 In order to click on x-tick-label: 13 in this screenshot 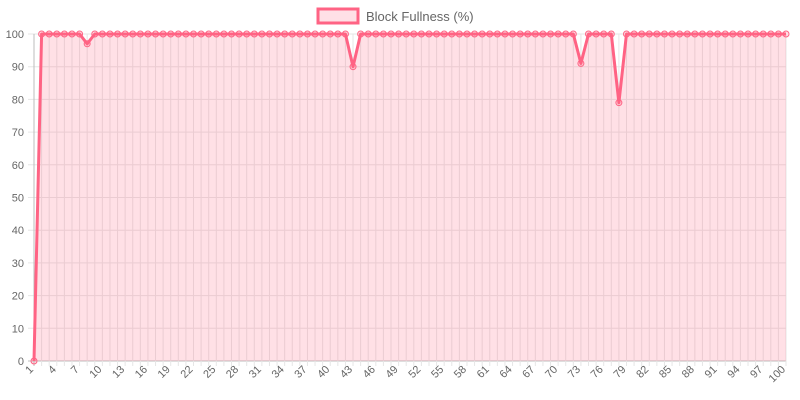, I will do `click(118, 372)`.